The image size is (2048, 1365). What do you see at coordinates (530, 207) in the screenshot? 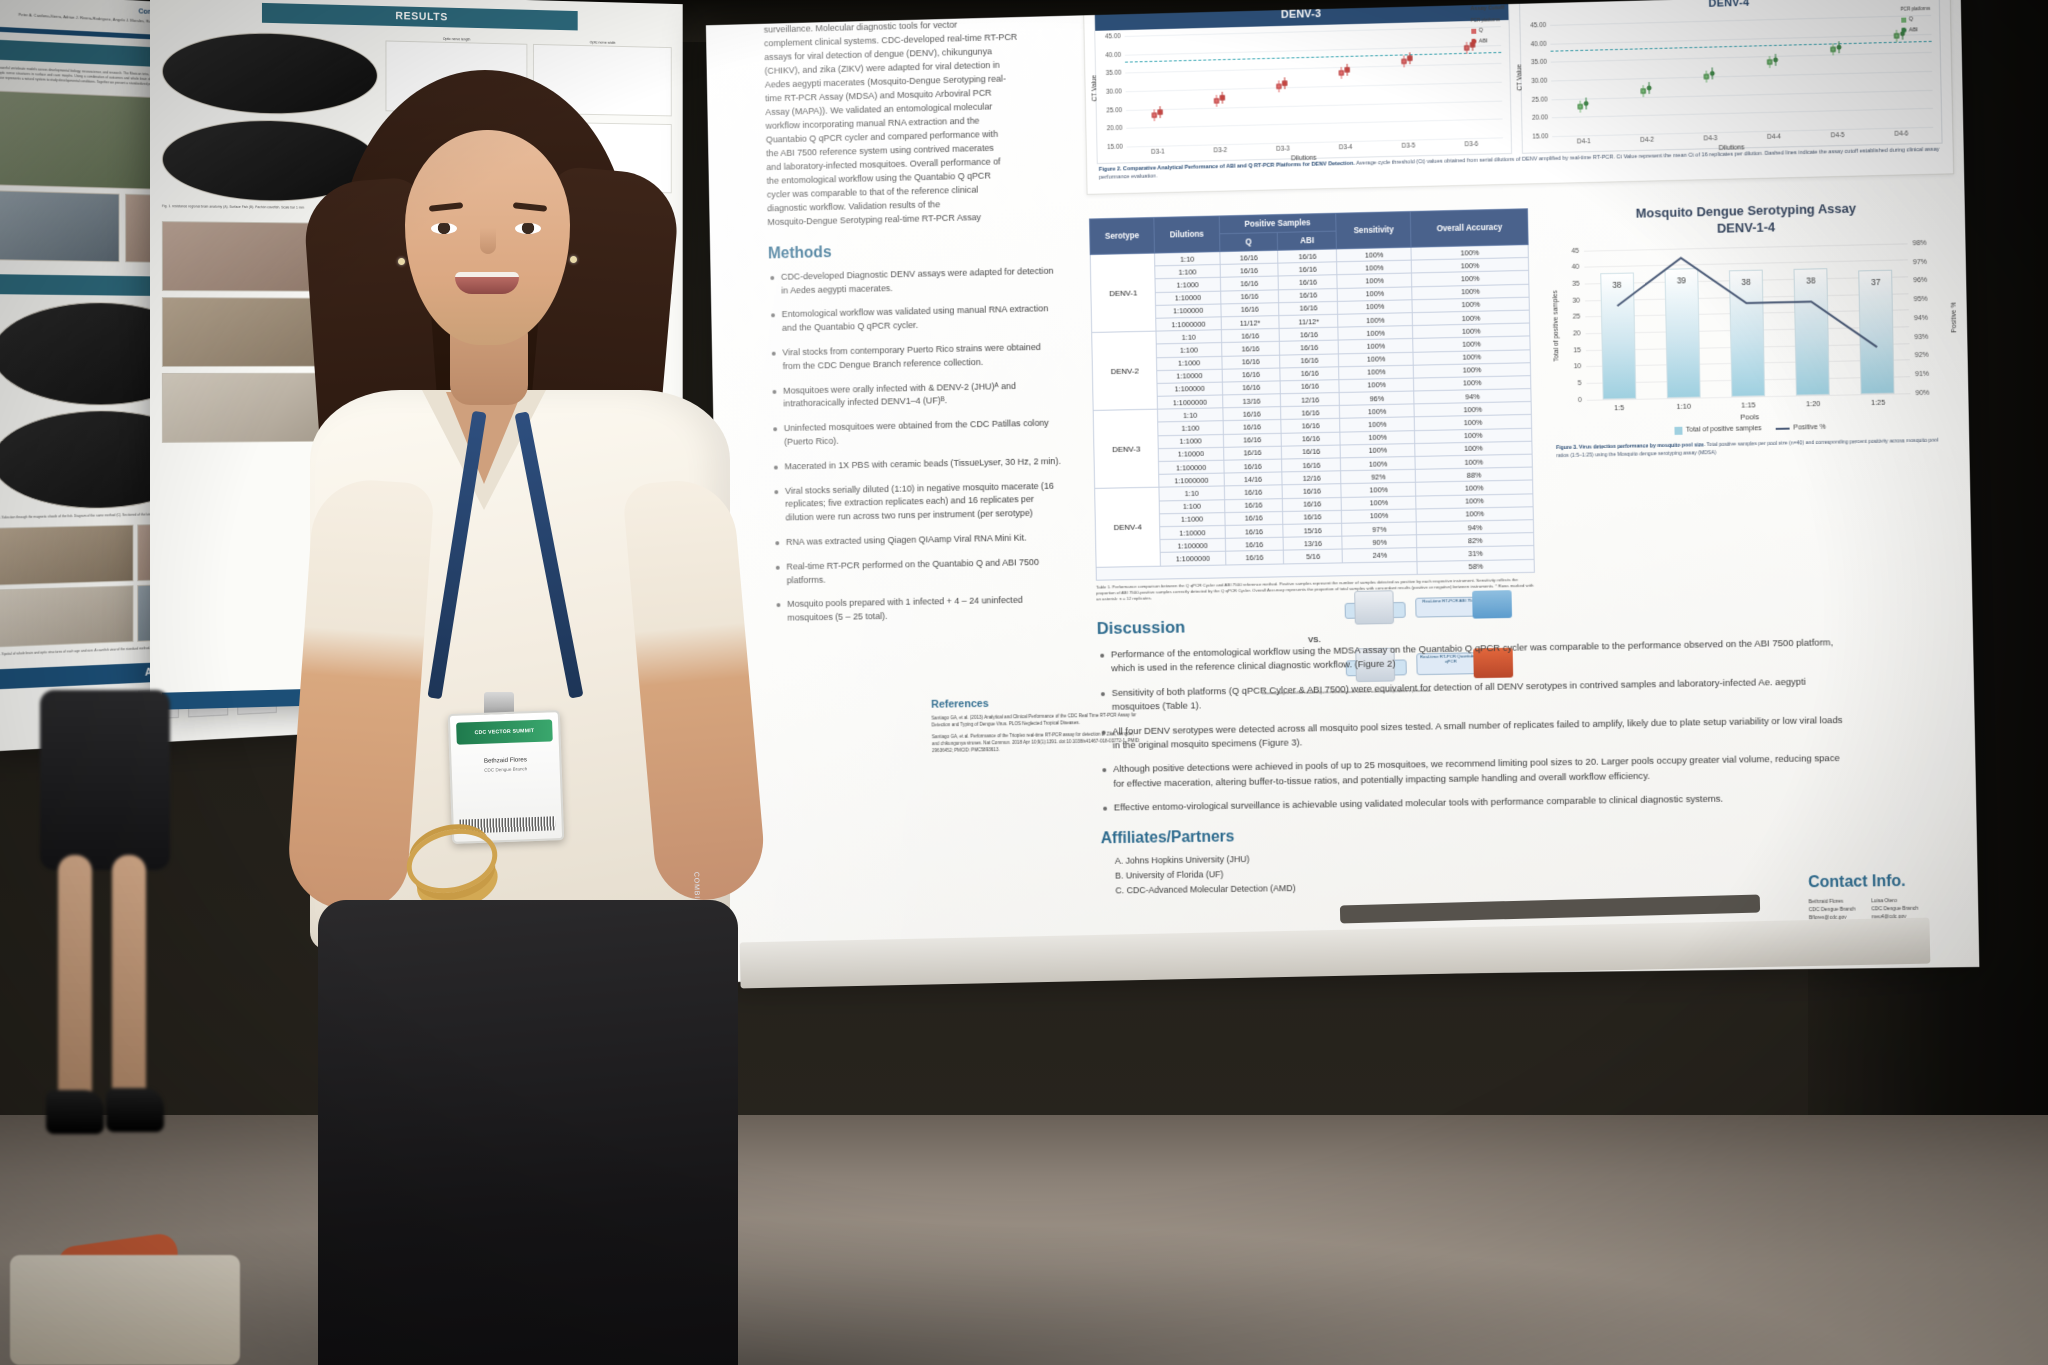
I see `eyebrow-right` at bounding box center [530, 207].